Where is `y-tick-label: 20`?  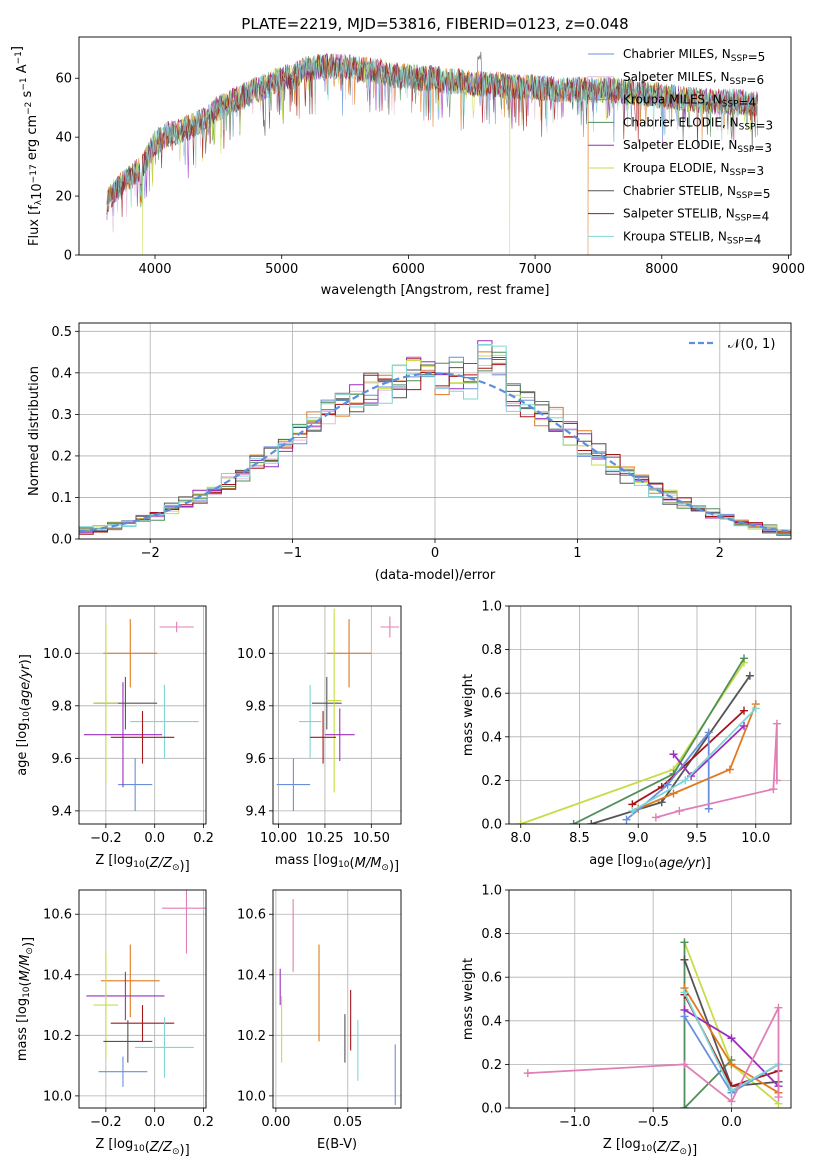 y-tick-label: 20 is located at coordinates (63, 197).